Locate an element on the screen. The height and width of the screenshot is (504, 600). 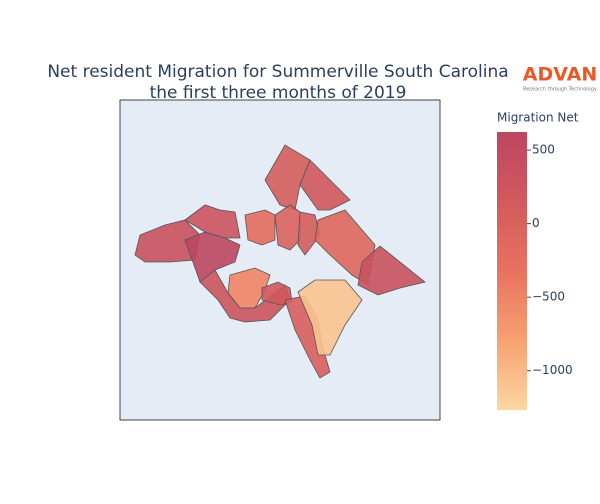
logo: ADVAN is located at coordinates (560, 75).